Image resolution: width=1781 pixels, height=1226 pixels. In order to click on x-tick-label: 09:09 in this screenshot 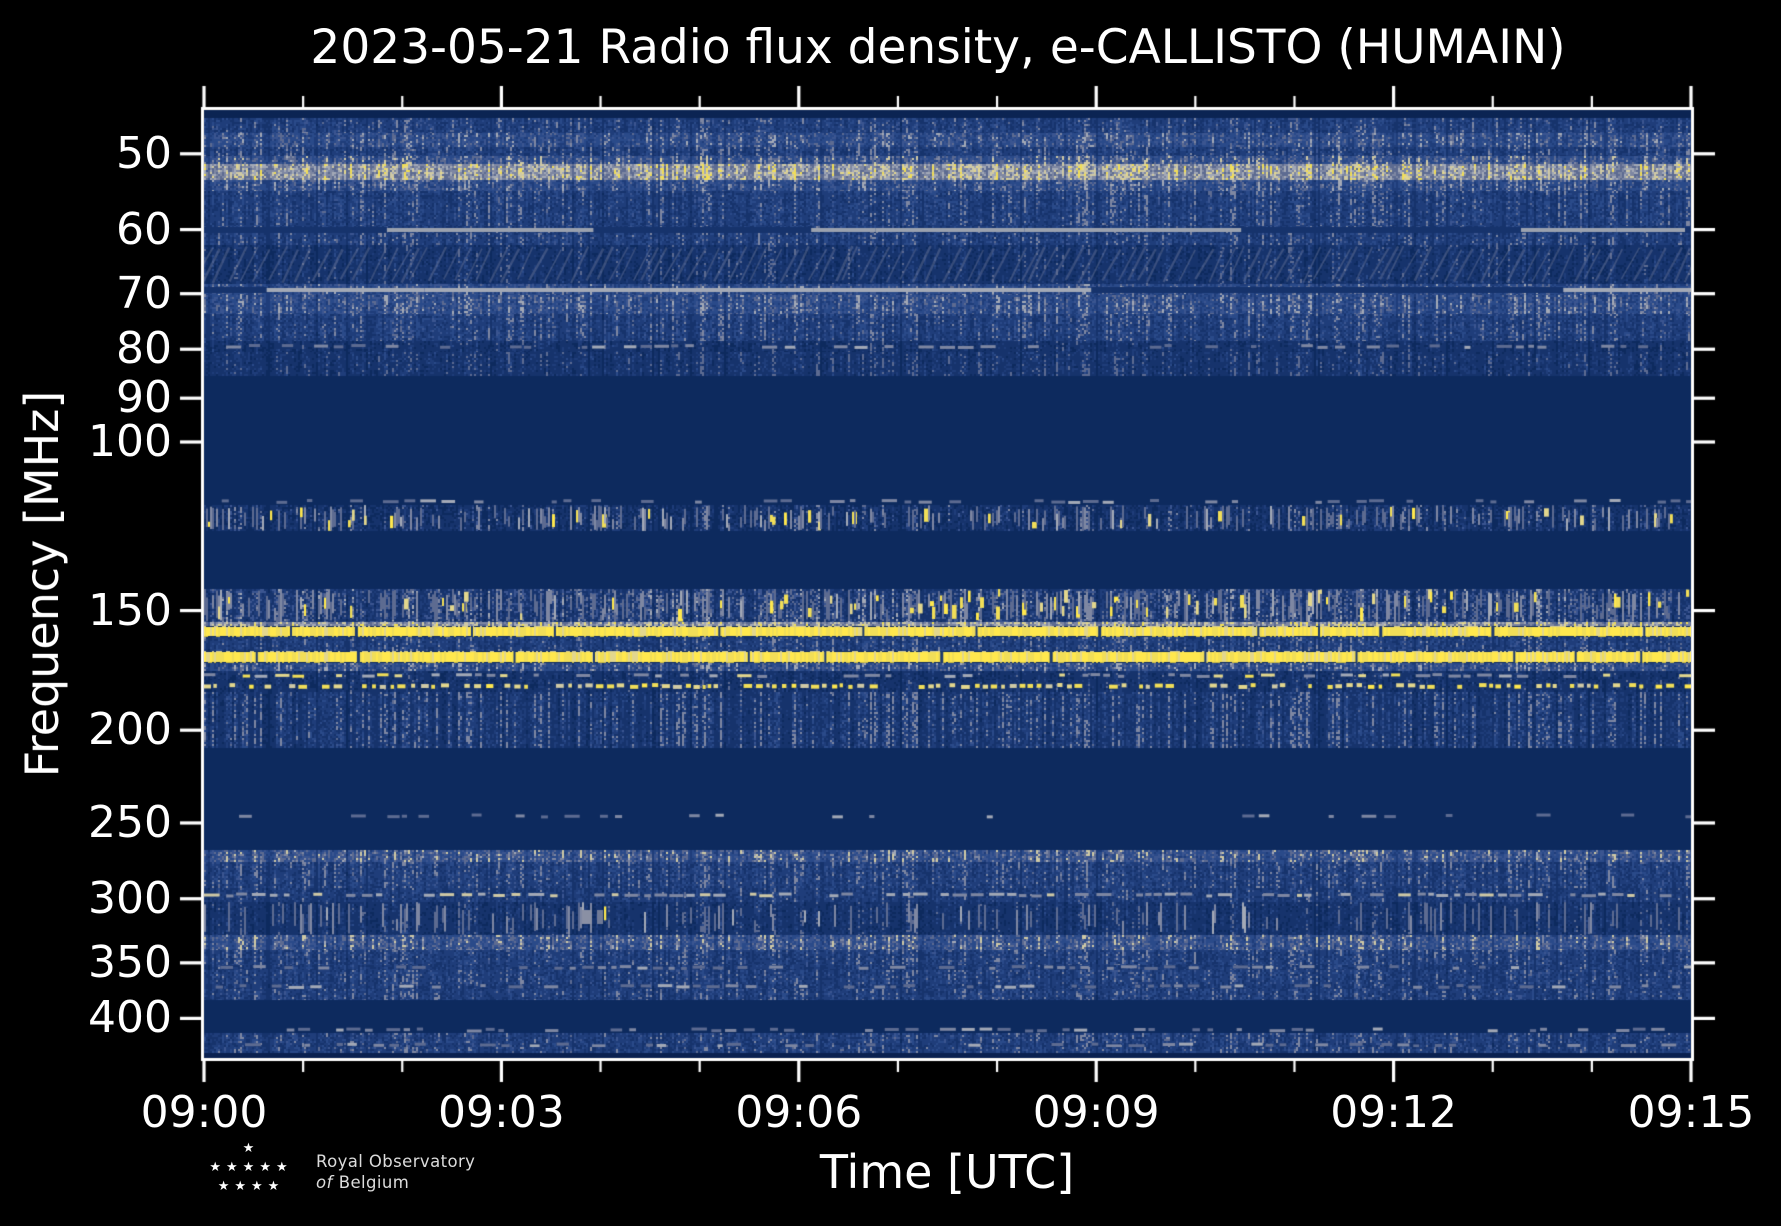, I will do `click(1096, 1112)`.